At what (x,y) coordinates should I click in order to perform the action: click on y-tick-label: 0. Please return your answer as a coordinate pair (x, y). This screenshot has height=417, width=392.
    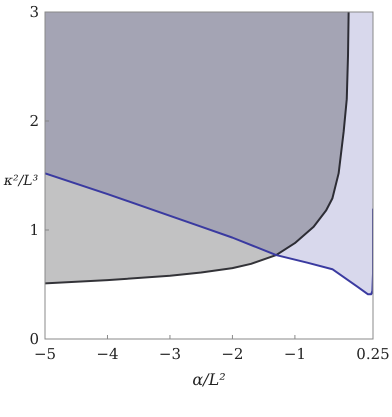
    Looking at the image, I should click on (34, 339).